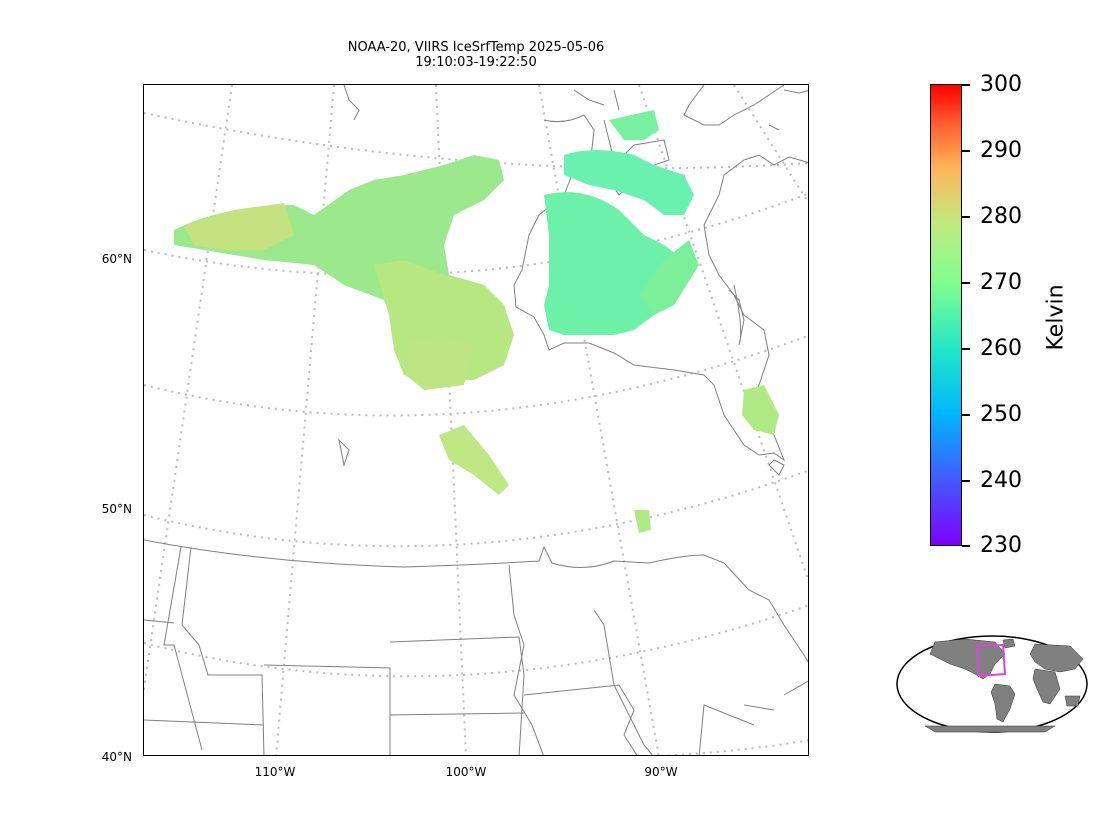 This screenshot has height=840, width=1120. I want to click on globe-inset-canvas, so click(992, 684).